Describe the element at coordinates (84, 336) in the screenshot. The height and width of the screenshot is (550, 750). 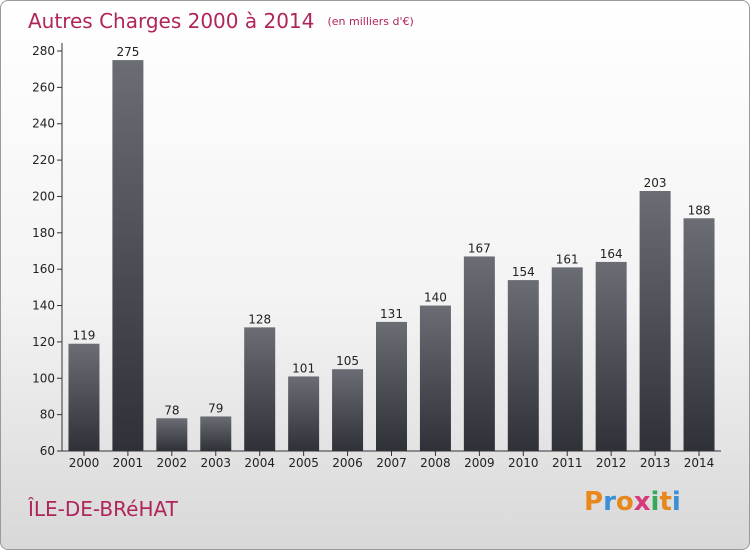
I see `data-label: 119` at that location.